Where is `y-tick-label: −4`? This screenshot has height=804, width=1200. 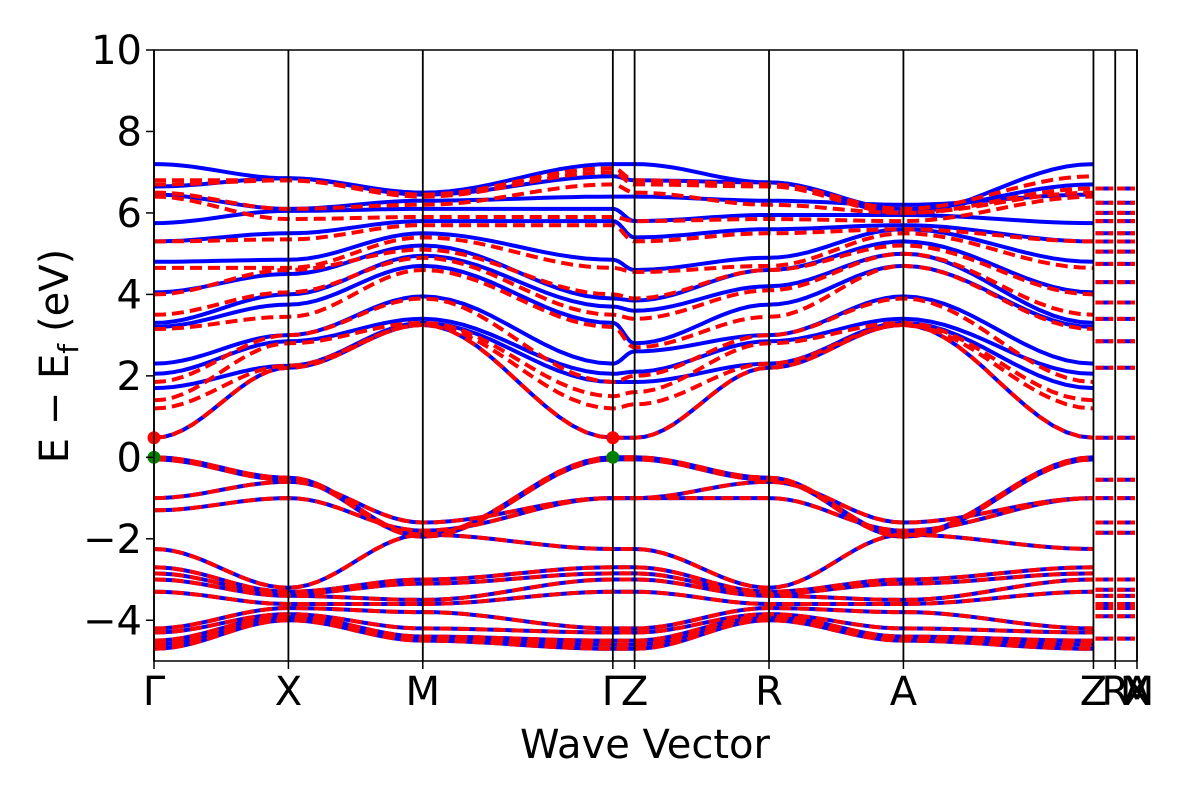
y-tick-label: −4 is located at coordinates (112, 621).